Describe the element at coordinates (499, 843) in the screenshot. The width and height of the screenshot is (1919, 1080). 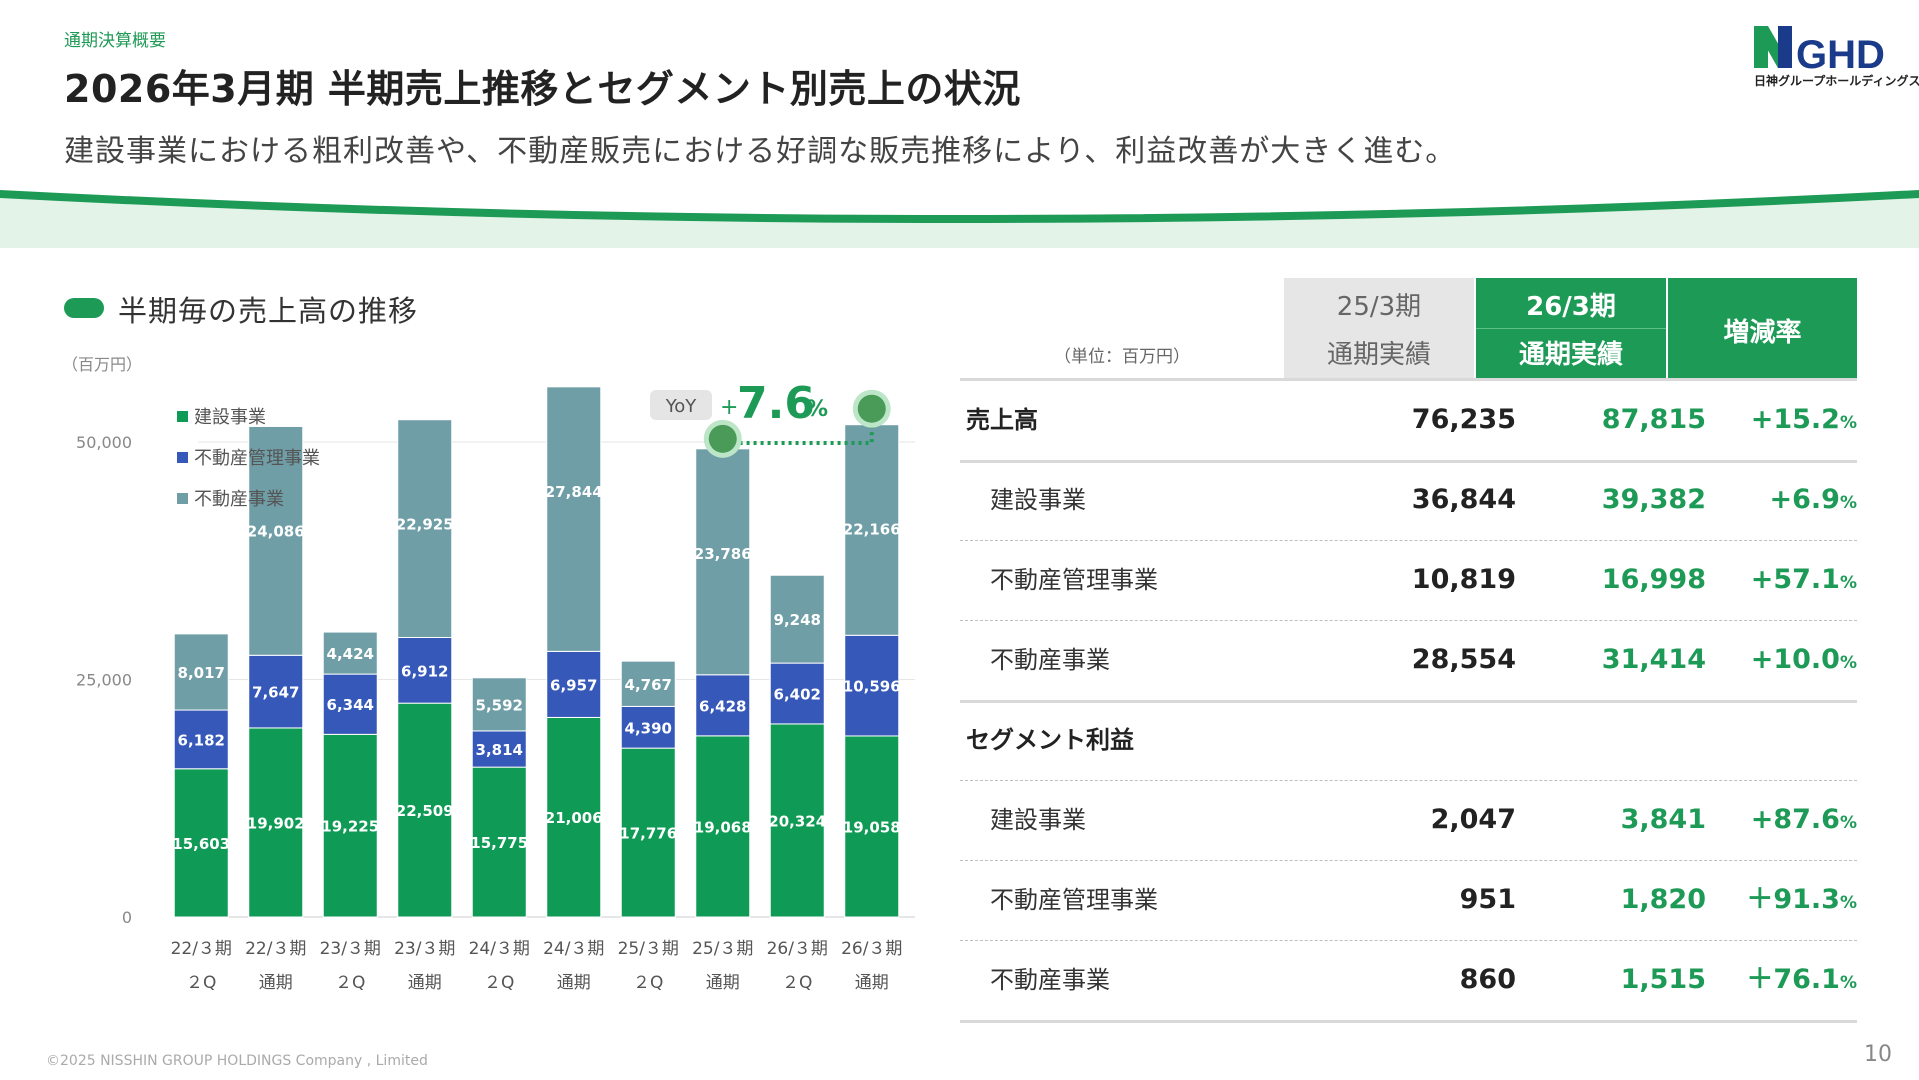
I see `data-label: 15,775` at that location.